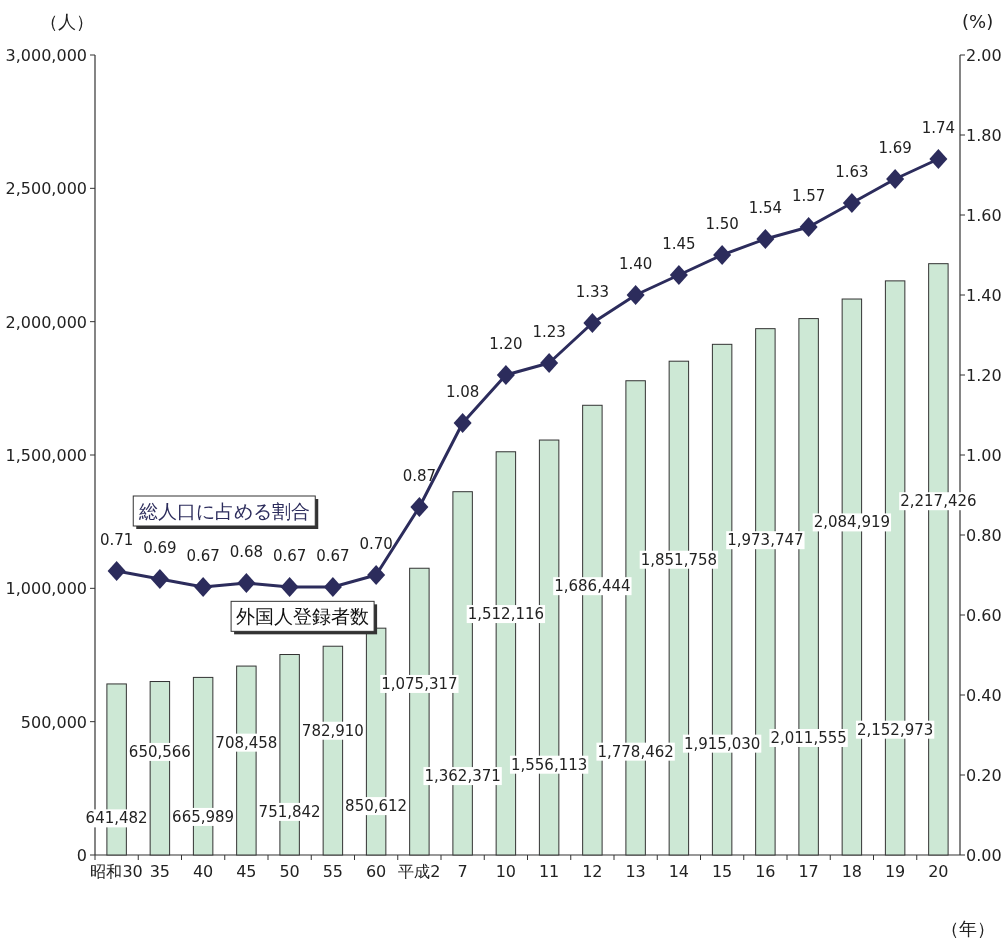  I want to click on y-tick-label: 0, so click(81, 855).